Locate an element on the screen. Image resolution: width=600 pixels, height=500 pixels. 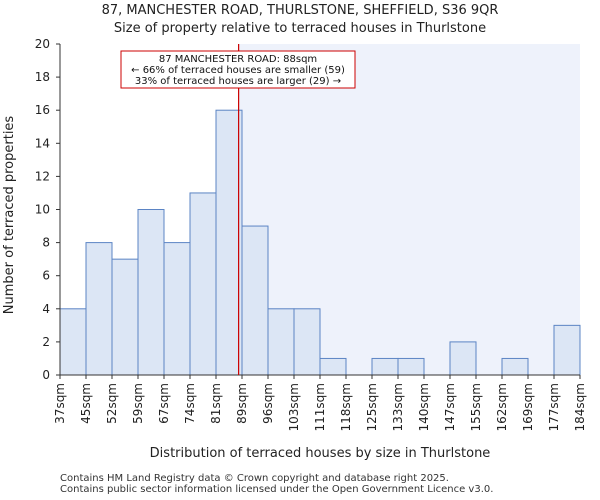
y-tick-label: 0 is located at coordinates (46, 375).